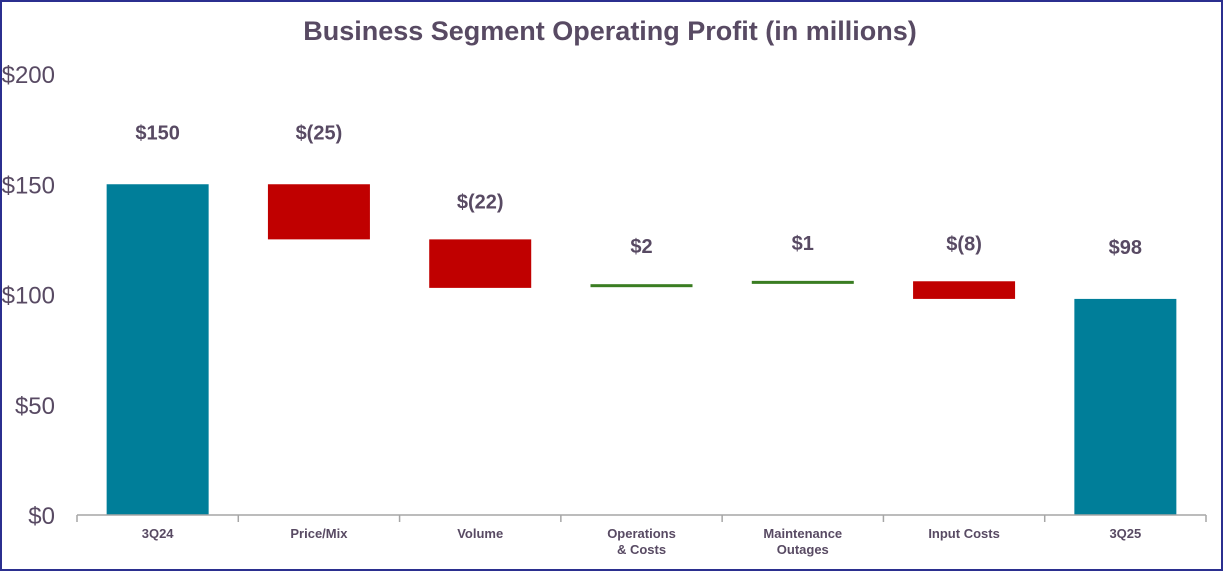 This screenshot has width=1223, height=571. I want to click on data-label: $98, so click(1125, 248).